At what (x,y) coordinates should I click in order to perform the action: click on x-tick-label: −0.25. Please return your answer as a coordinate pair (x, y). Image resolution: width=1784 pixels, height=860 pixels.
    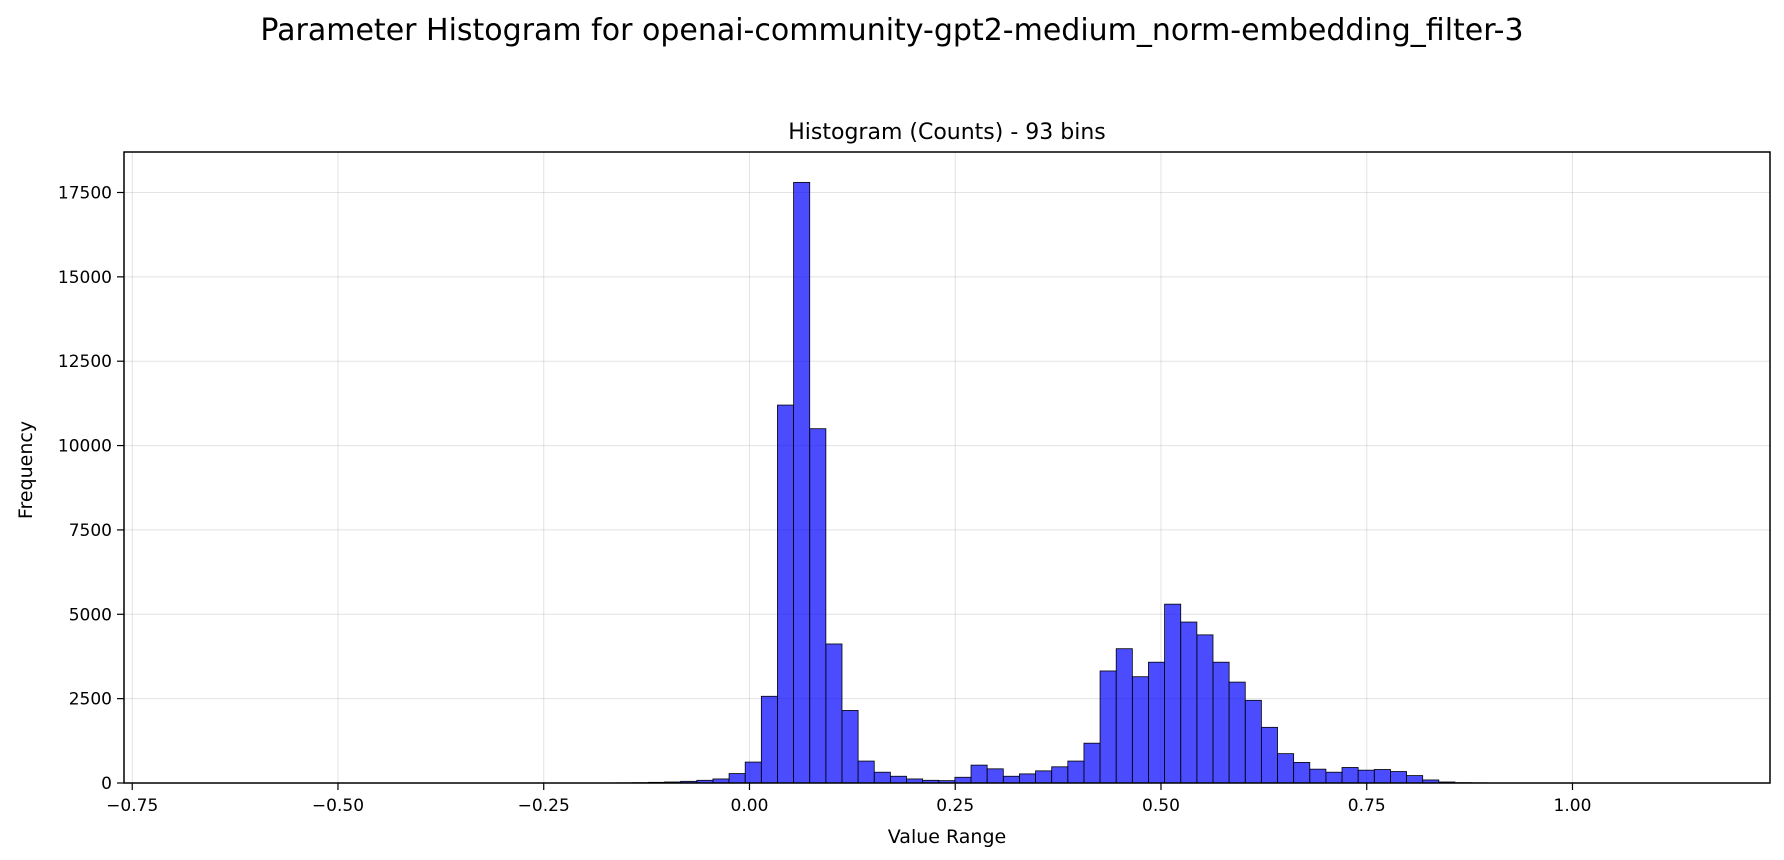
    Looking at the image, I should click on (544, 806).